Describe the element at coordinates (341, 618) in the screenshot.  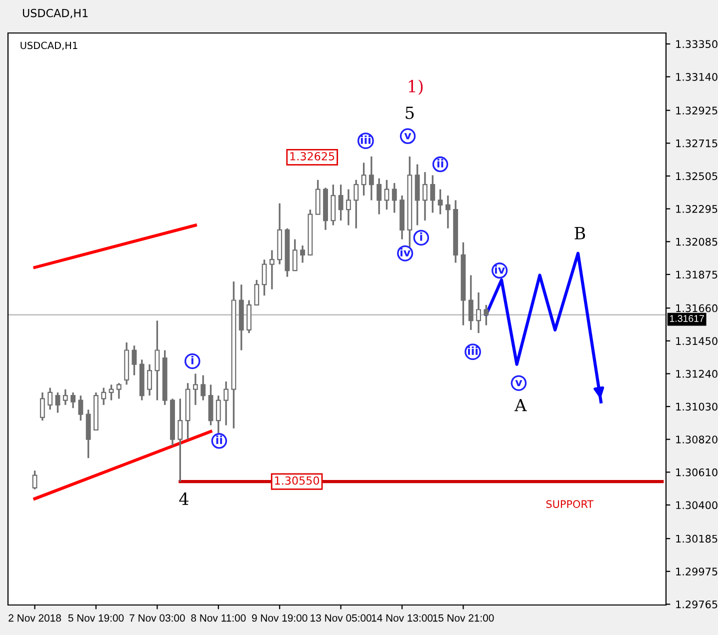
I see `x-tick-label: 13 Nov 05:00` at that location.